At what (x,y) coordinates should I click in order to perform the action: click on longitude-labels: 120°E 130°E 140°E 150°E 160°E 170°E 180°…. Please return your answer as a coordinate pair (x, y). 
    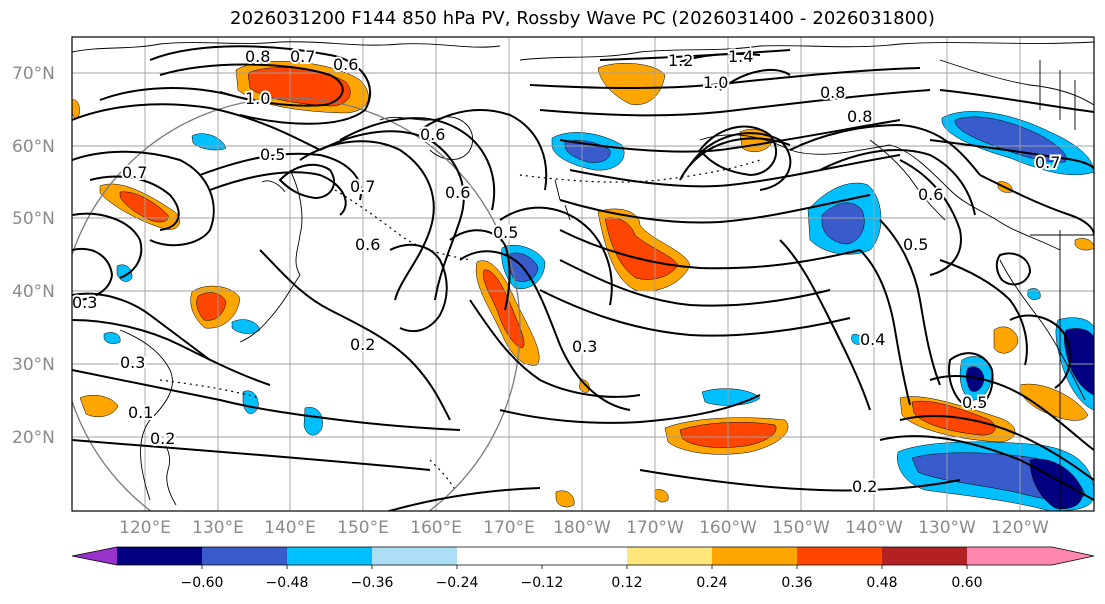
    Looking at the image, I should click on (584, 528).